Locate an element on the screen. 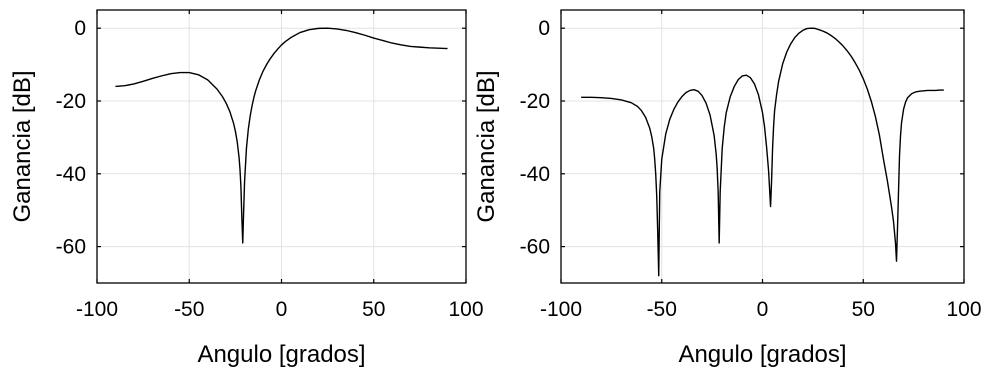  y-tick-label-left: 0 is located at coordinates (80, 28).